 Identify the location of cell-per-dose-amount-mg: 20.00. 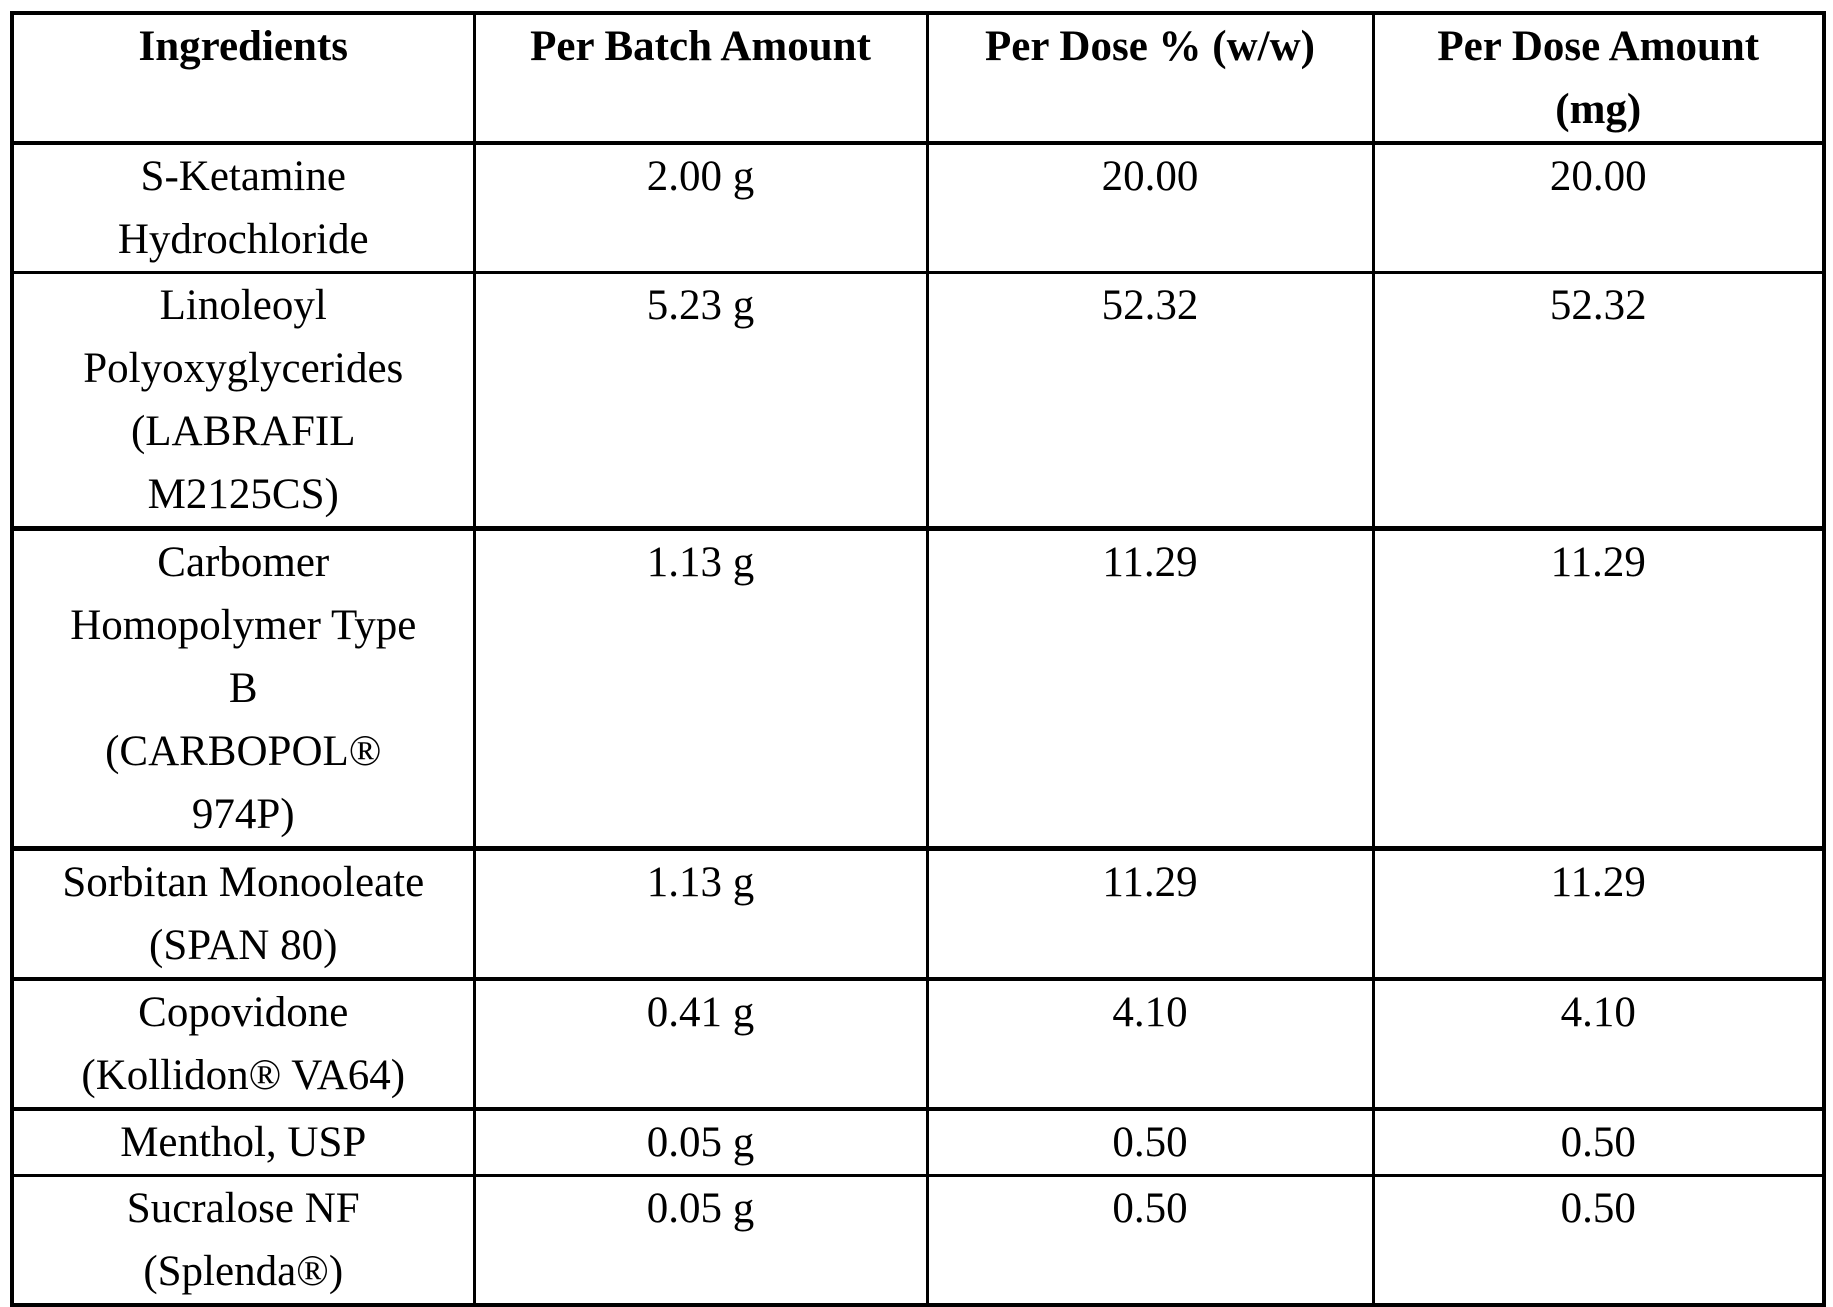
(1598, 207).